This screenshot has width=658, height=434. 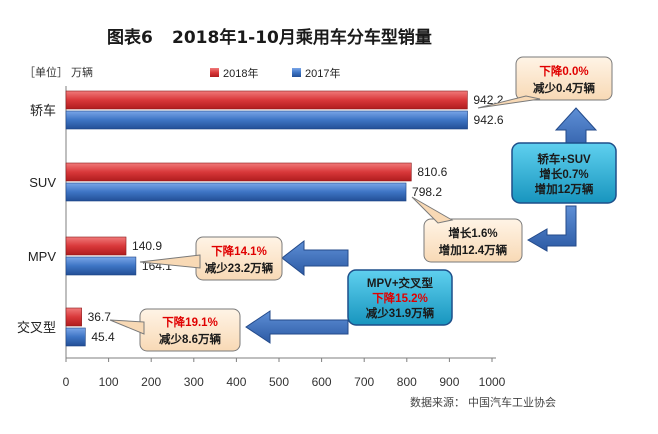 What do you see at coordinates (127, 327) in the screenshot?
I see `callout-cross-pointer` at bounding box center [127, 327].